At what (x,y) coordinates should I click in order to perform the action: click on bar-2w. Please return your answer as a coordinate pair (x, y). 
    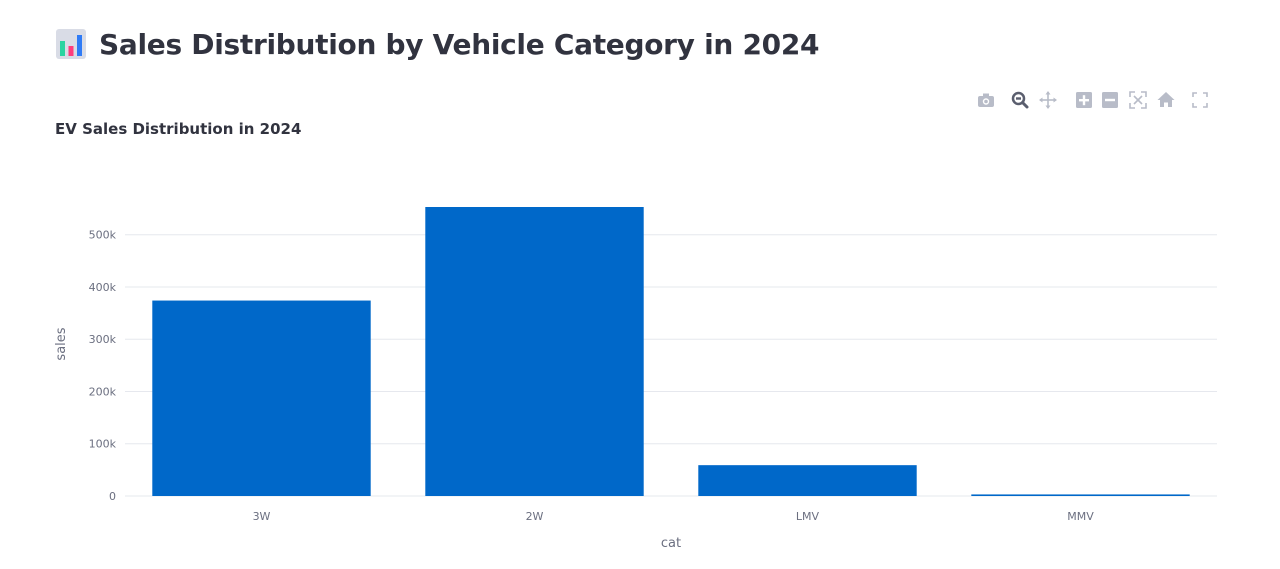
    Looking at the image, I should click on (534, 351).